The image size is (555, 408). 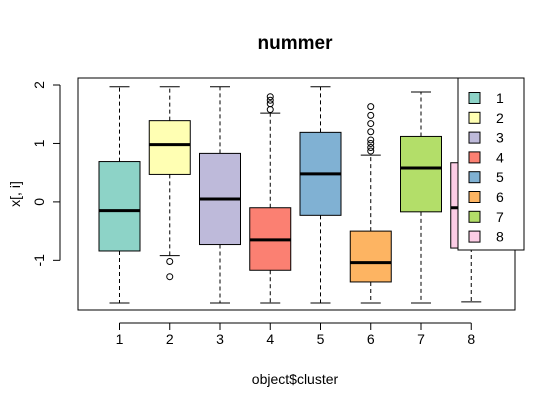 What do you see at coordinates (486, 157) in the screenshot?
I see `legend-item-4: 4` at bounding box center [486, 157].